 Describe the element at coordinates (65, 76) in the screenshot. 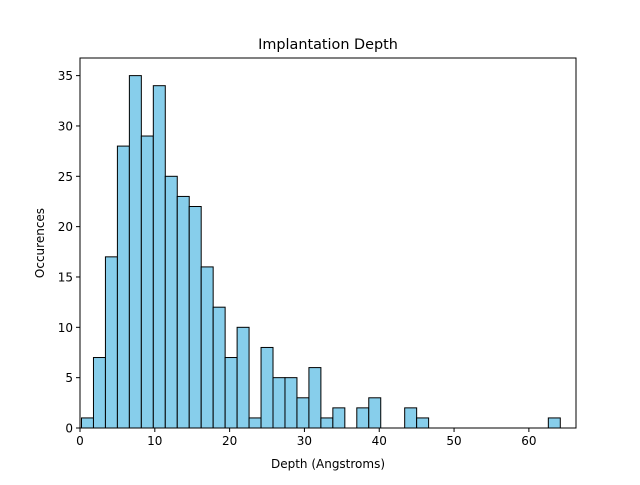

I see `y-tick-label: 35` at that location.